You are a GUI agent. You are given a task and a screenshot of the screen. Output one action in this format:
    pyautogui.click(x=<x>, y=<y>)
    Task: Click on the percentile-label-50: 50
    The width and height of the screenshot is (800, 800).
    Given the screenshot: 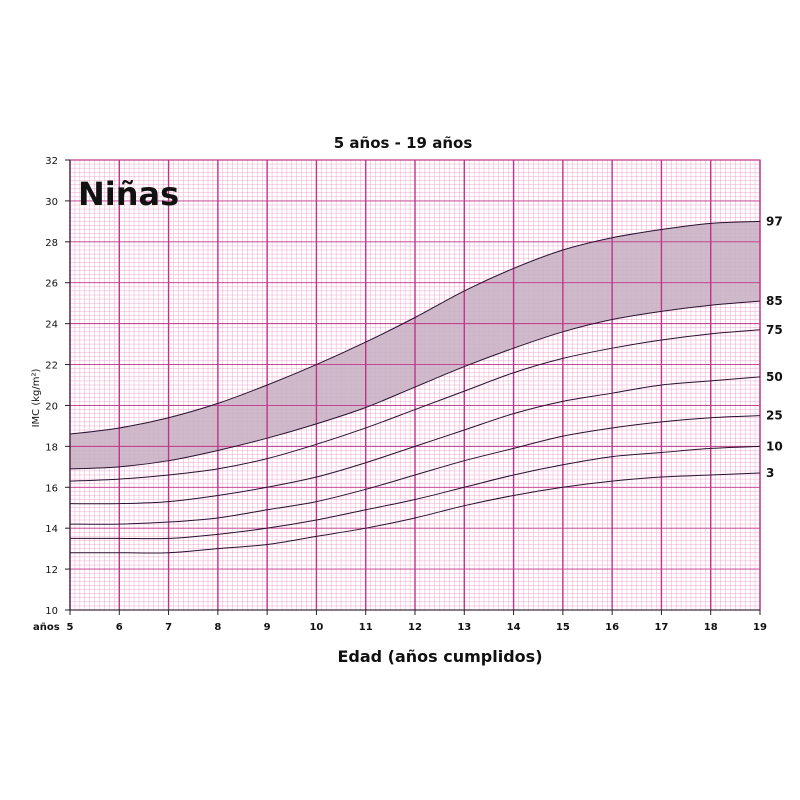 What is the action you would take?
    pyautogui.click(x=774, y=377)
    